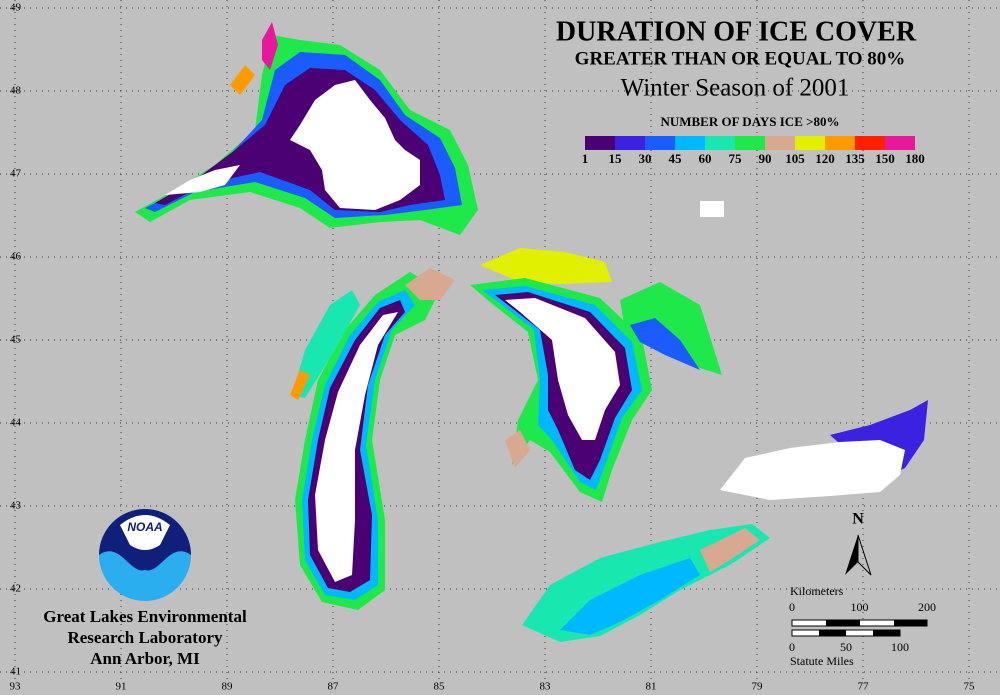  Describe the element at coordinates (792, 607) in the screenshot. I see `scale-km-label: 0` at that location.